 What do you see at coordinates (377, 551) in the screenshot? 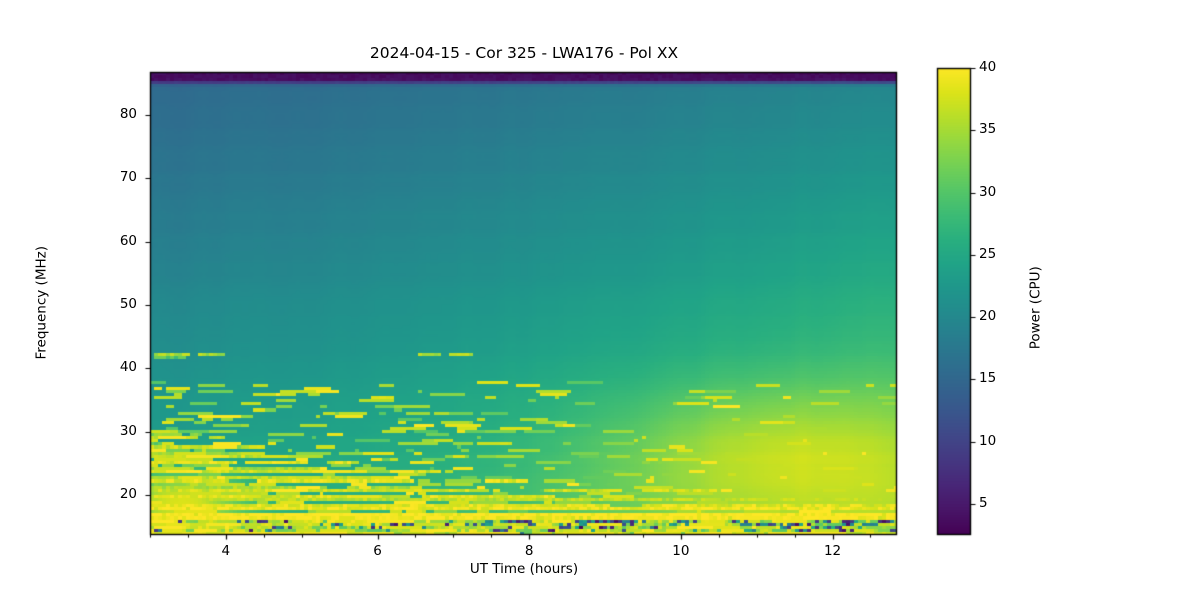
I see `x-tick-label: 6` at bounding box center [377, 551].